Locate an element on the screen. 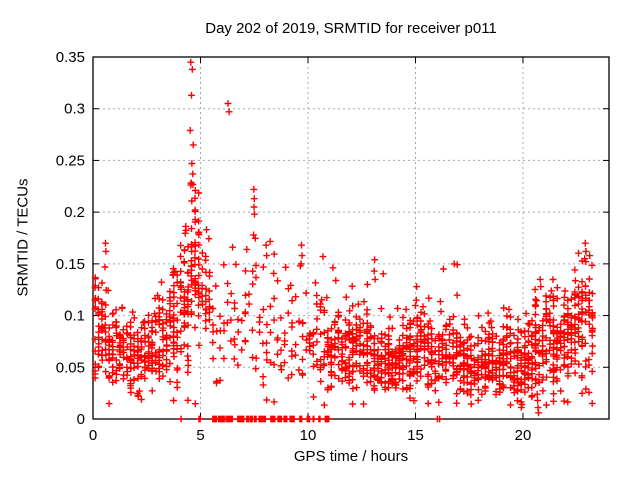  y-tick-label: 0.05 is located at coordinates (70, 367).